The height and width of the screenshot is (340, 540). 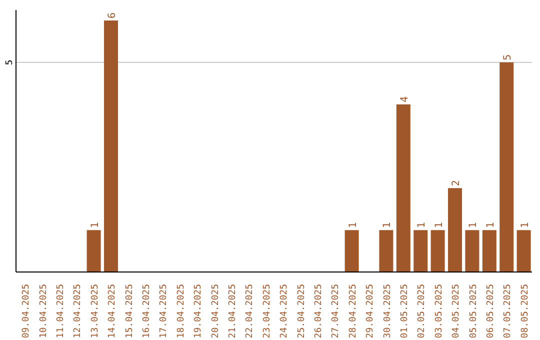 I want to click on data-label: 2, so click(x=456, y=183).